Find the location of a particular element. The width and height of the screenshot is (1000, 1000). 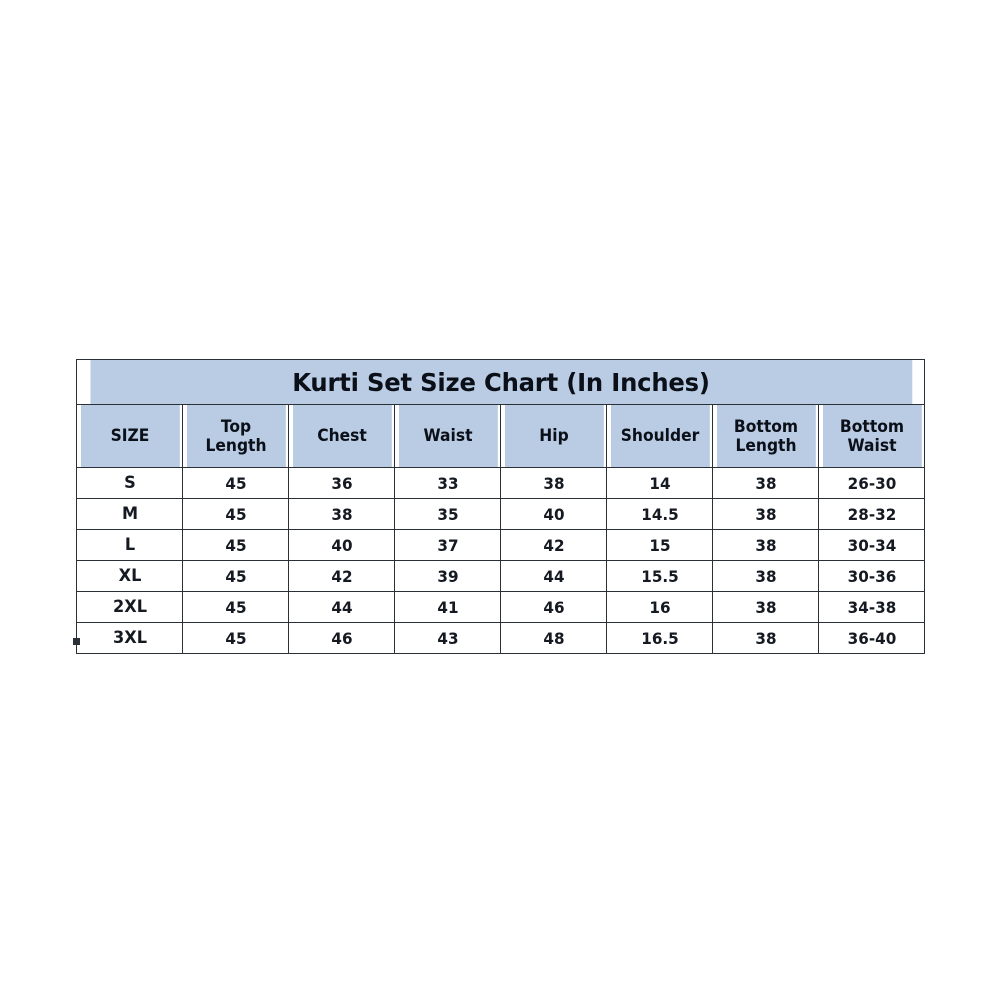

cell-shoulder: 16 is located at coordinates (659, 607).